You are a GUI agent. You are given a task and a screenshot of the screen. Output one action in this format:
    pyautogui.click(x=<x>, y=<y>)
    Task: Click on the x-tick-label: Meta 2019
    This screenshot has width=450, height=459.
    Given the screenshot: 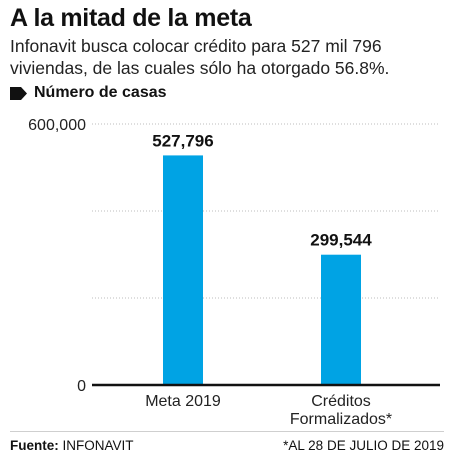 What is the action you would take?
    pyautogui.click(x=183, y=401)
    